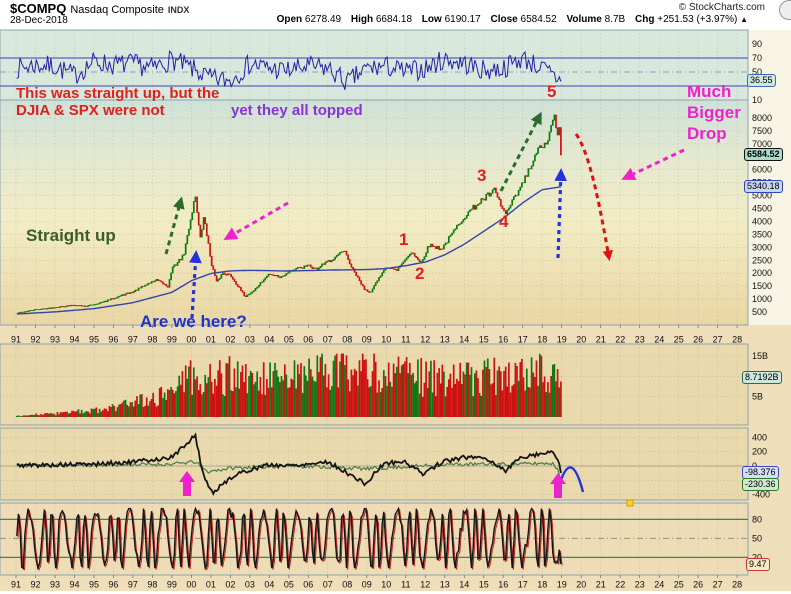 The width and height of the screenshot is (791, 594). I want to click on svg-text: 3500, so click(762, 234).